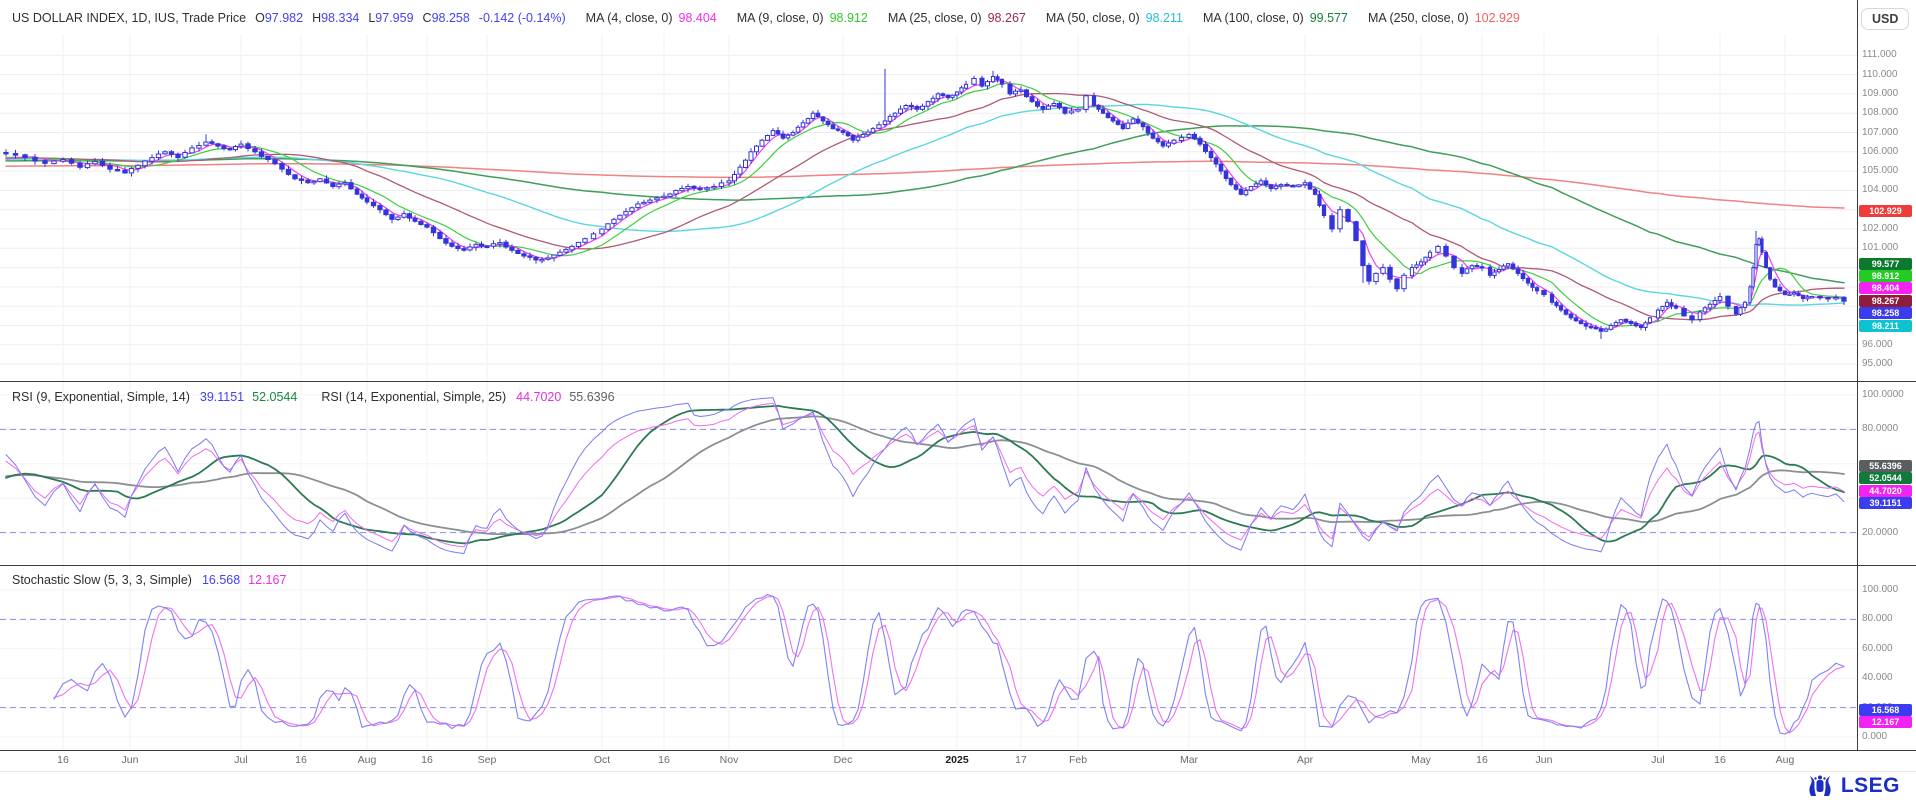 Image resolution: width=1916 pixels, height=803 pixels. Describe the element at coordinates (1885, 325) in the screenshot. I see `price-badge: 98.211` at that location.